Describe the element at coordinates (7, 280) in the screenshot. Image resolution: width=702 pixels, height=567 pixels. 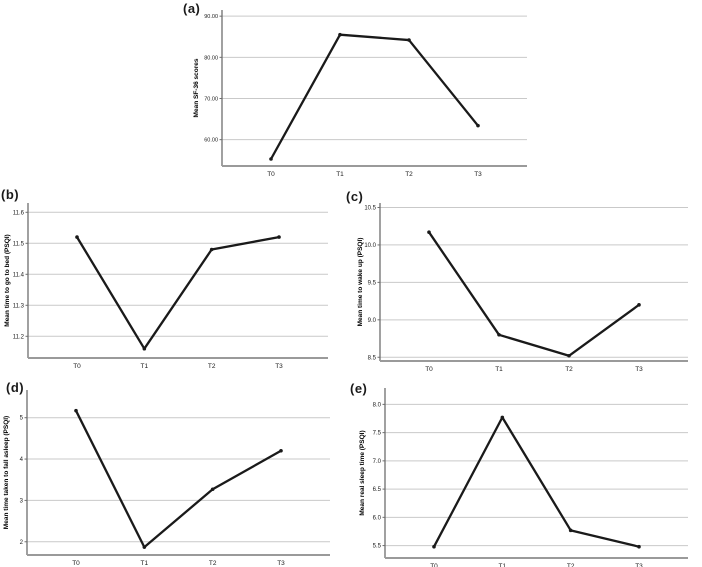
I see `y-axis-title: Mean time to go to bed (PSQI)` at that location.